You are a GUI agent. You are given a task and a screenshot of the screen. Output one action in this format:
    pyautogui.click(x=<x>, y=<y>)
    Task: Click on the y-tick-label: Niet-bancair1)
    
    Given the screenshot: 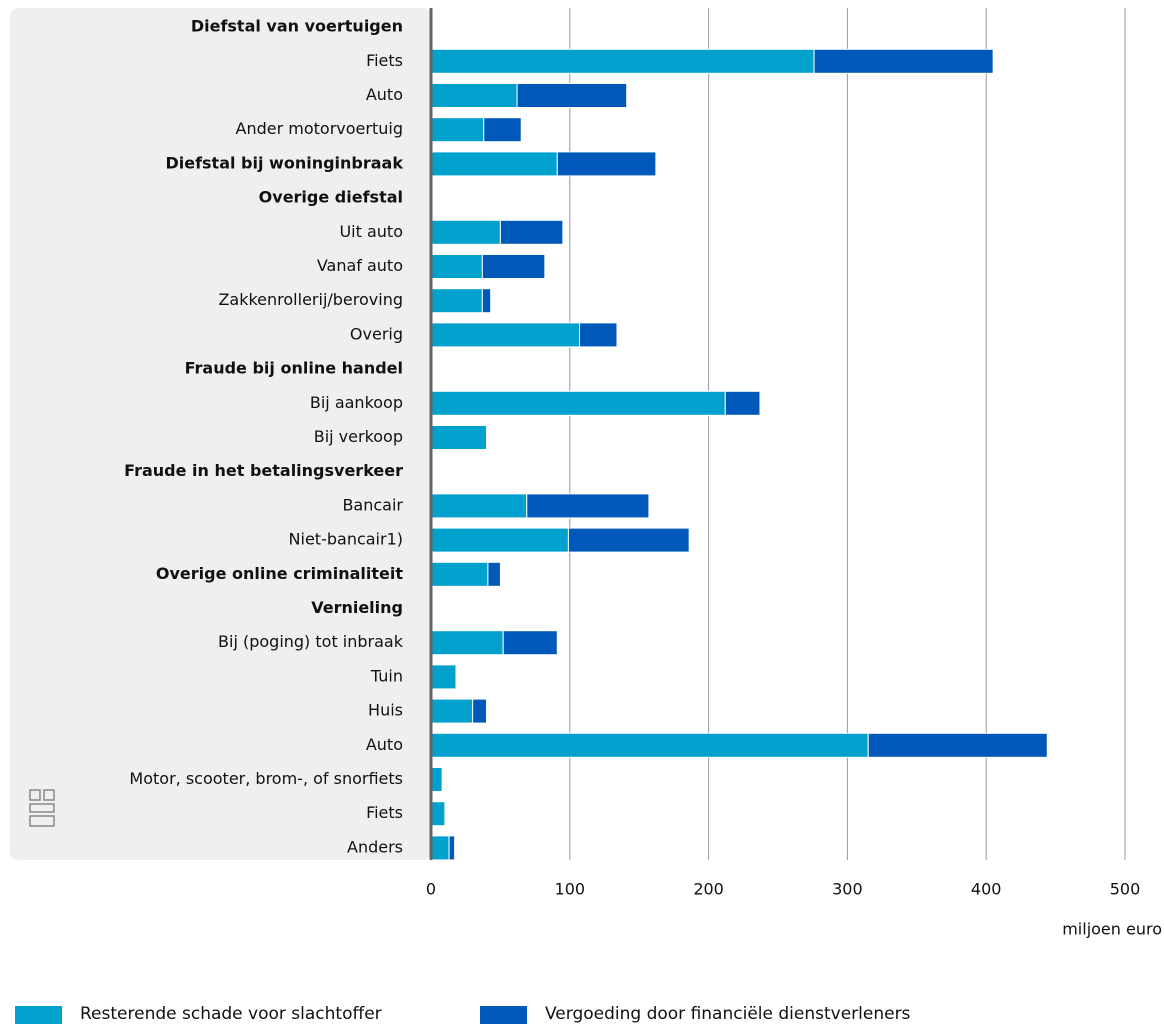 What is the action you would take?
    pyautogui.click(x=346, y=539)
    